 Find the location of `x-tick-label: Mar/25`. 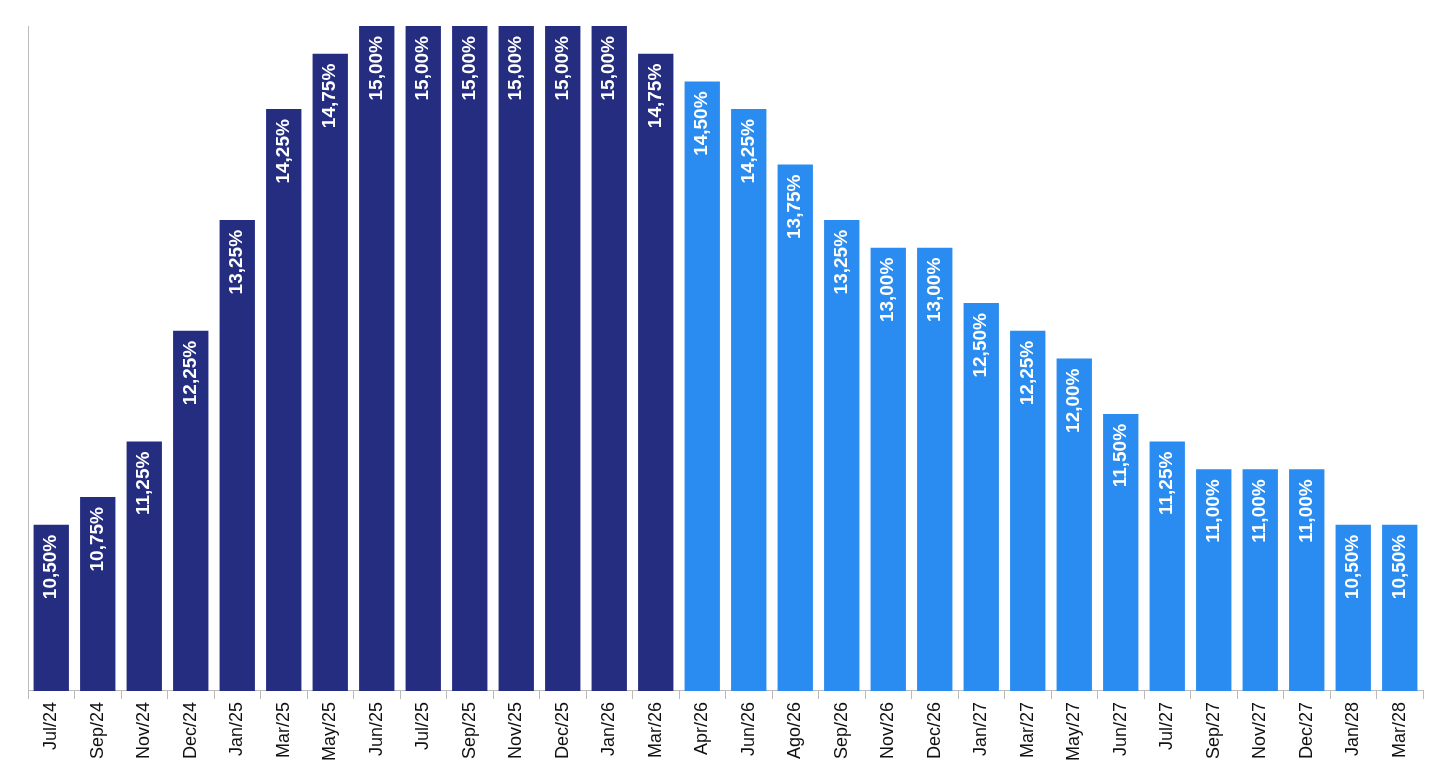

x-tick-label: Mar/25 is located at coordinates (282, 729).